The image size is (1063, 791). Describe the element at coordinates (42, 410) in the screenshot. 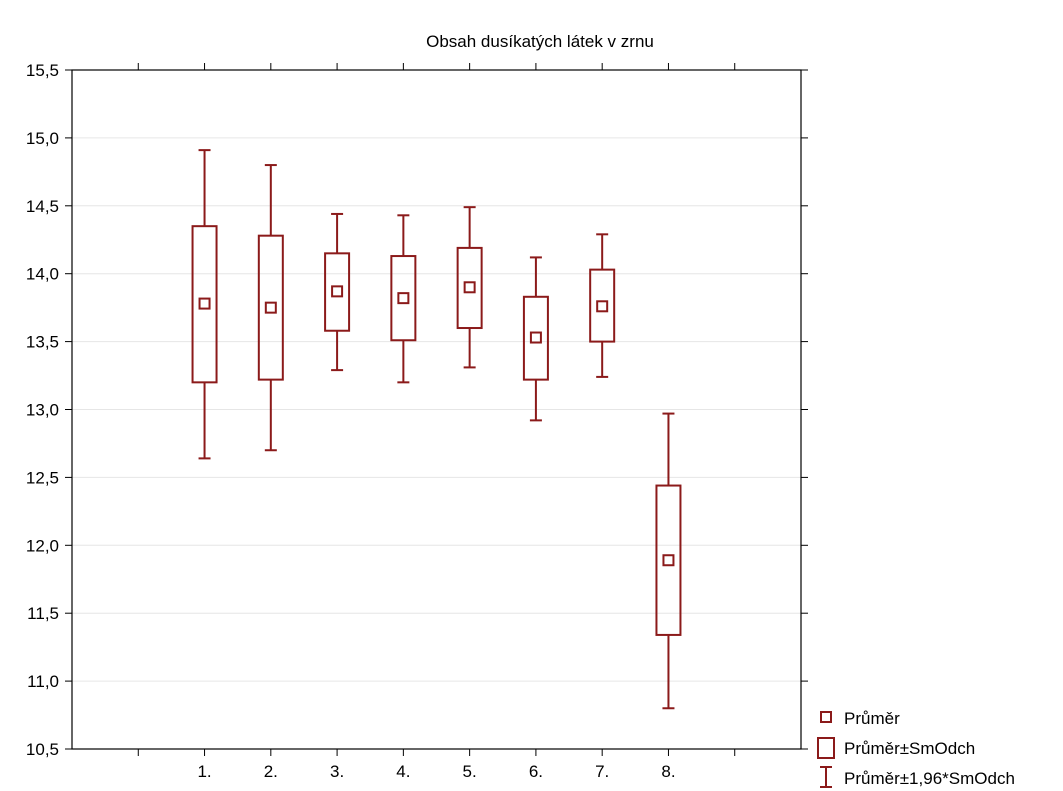

I see `y-tick-label: 13,0` at that location.